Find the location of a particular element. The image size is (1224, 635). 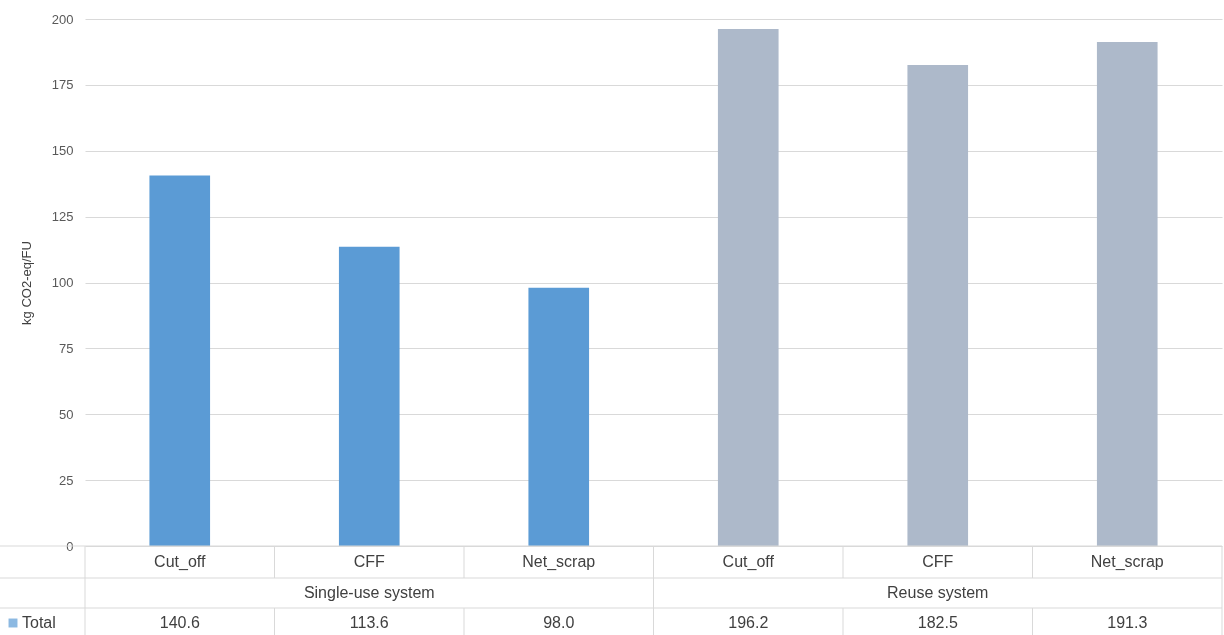

y-tick-label: 175 is located at coordinates (62, 85).